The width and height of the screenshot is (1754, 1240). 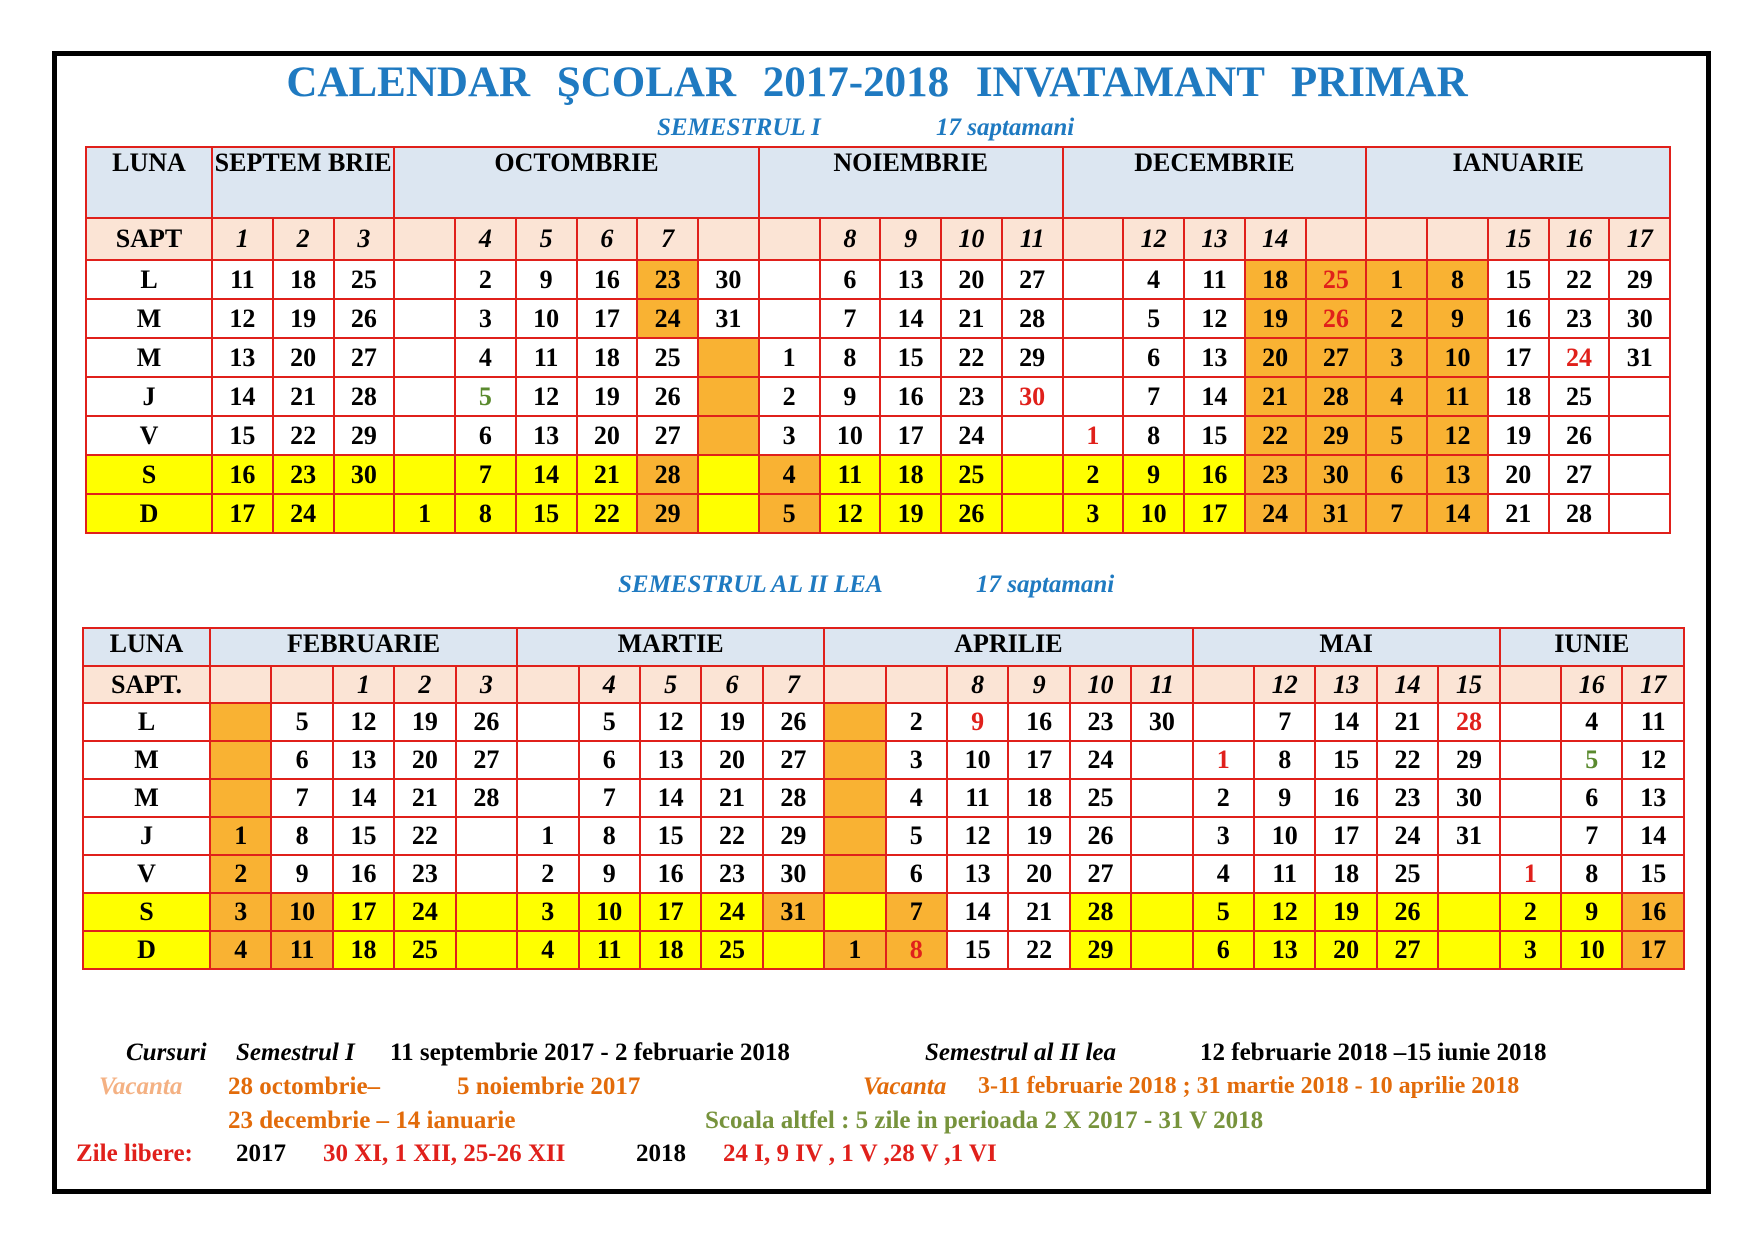 I want to click on holiday-dates: 30 XI, 1 XII, 25-26 XII, so click(x=444, y=1153).